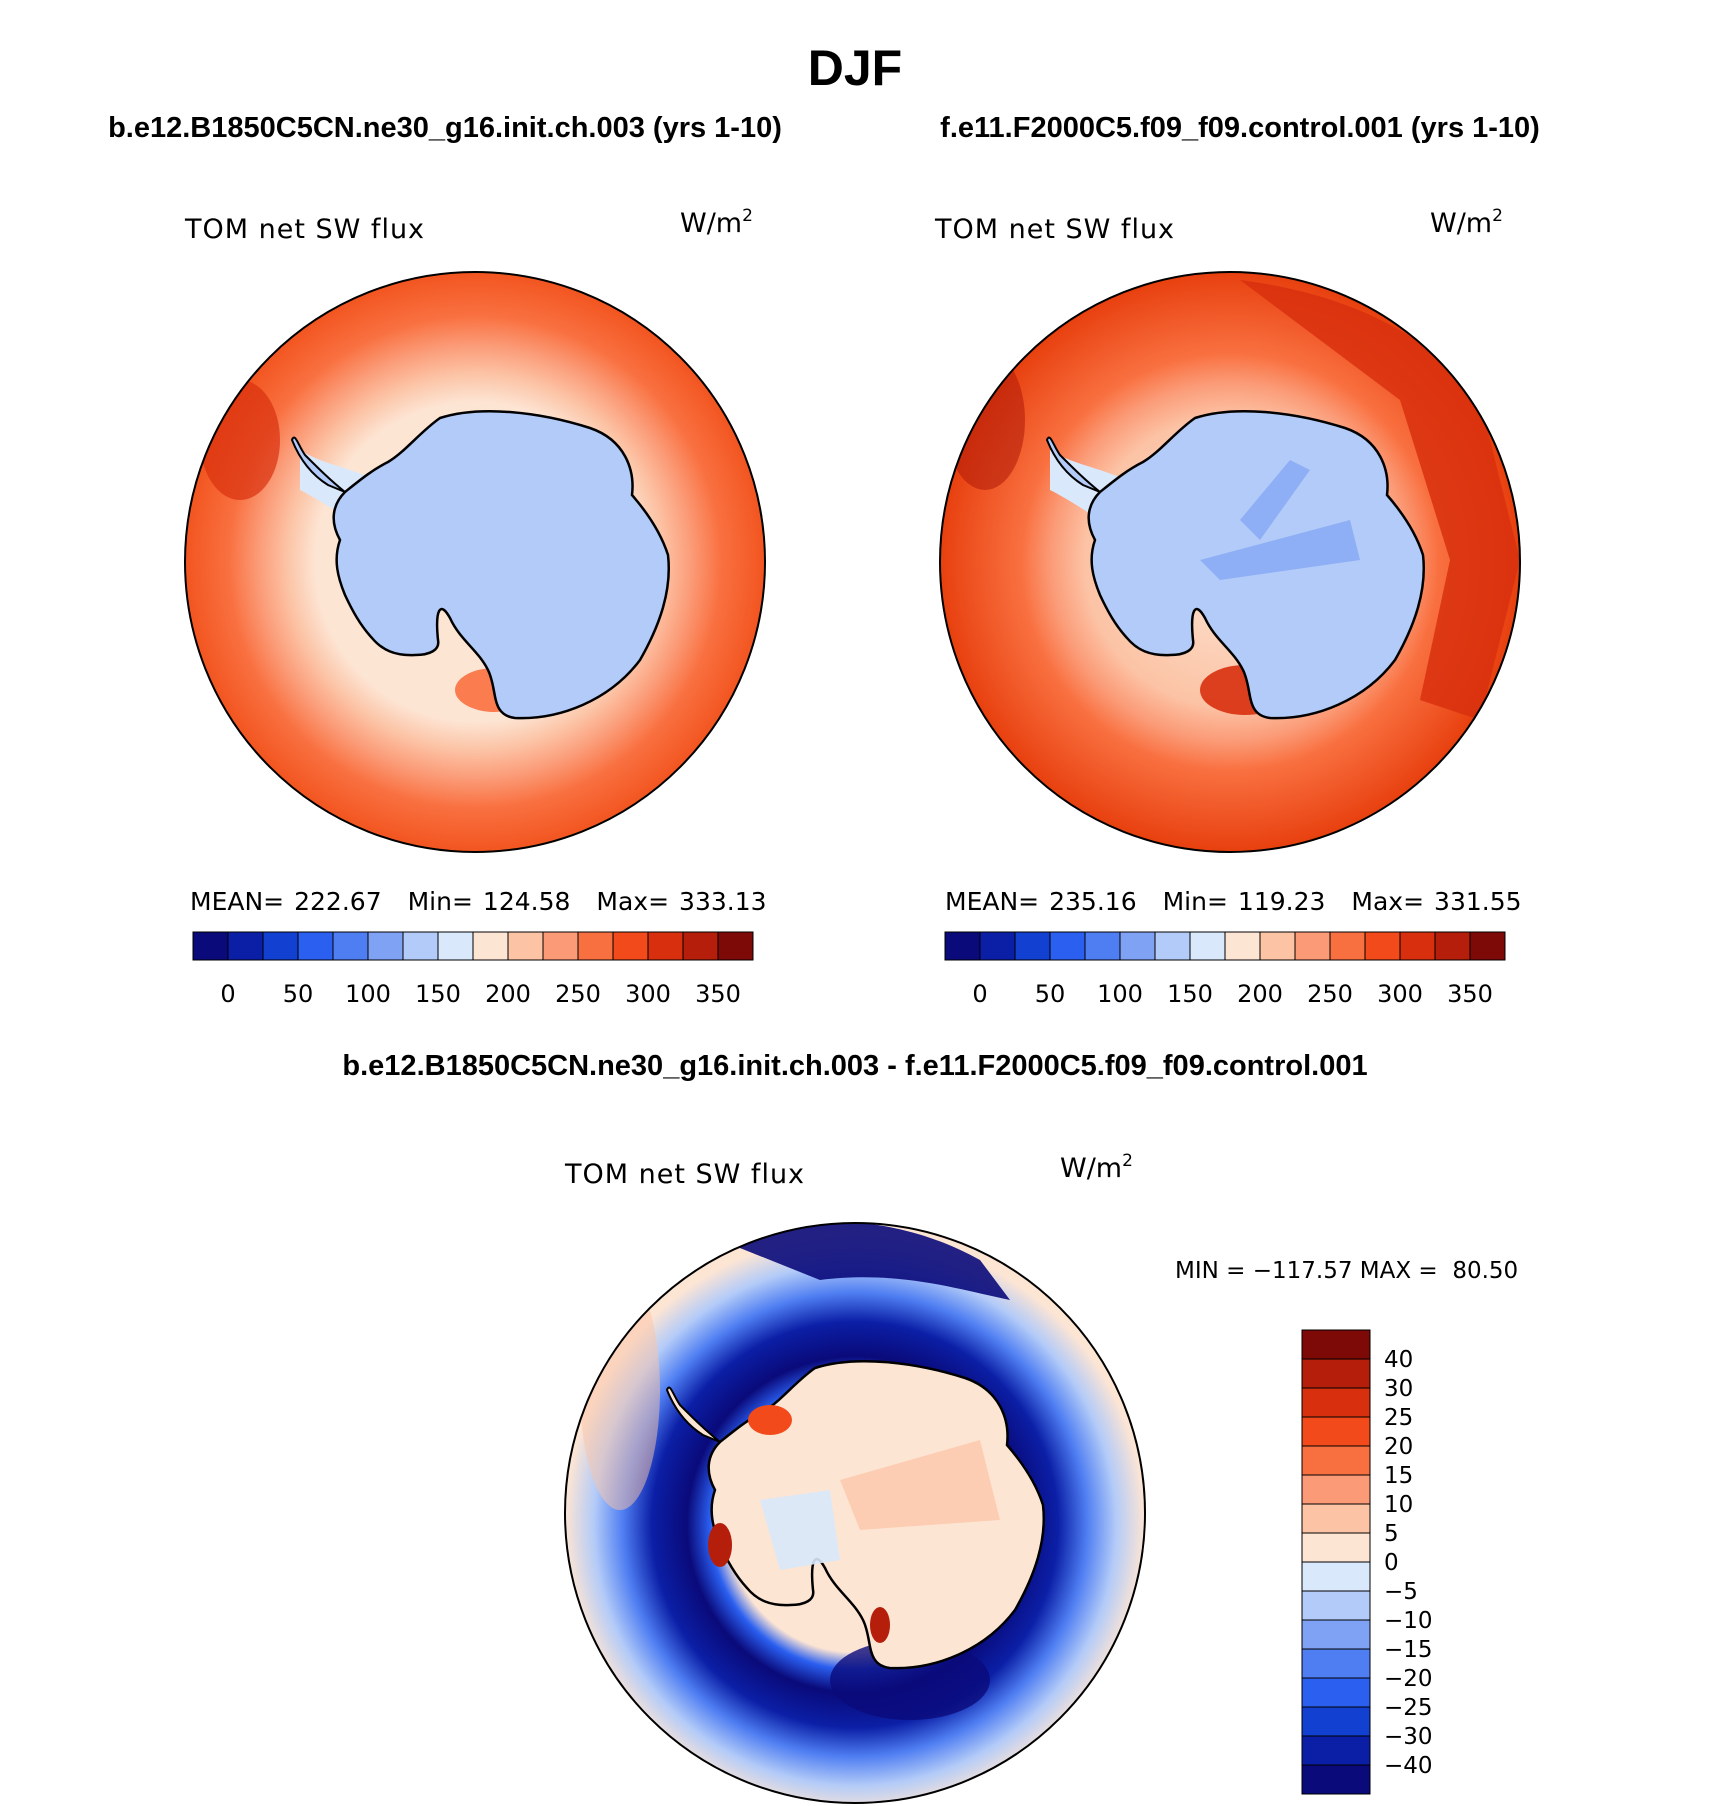 This screenshot has height=1806, width=1710. What do you see at coordinates (1408, 1766) in the screenshot?
I see `diff-colorbar-tick-label: −40` at bounding box center [1408, 1766].